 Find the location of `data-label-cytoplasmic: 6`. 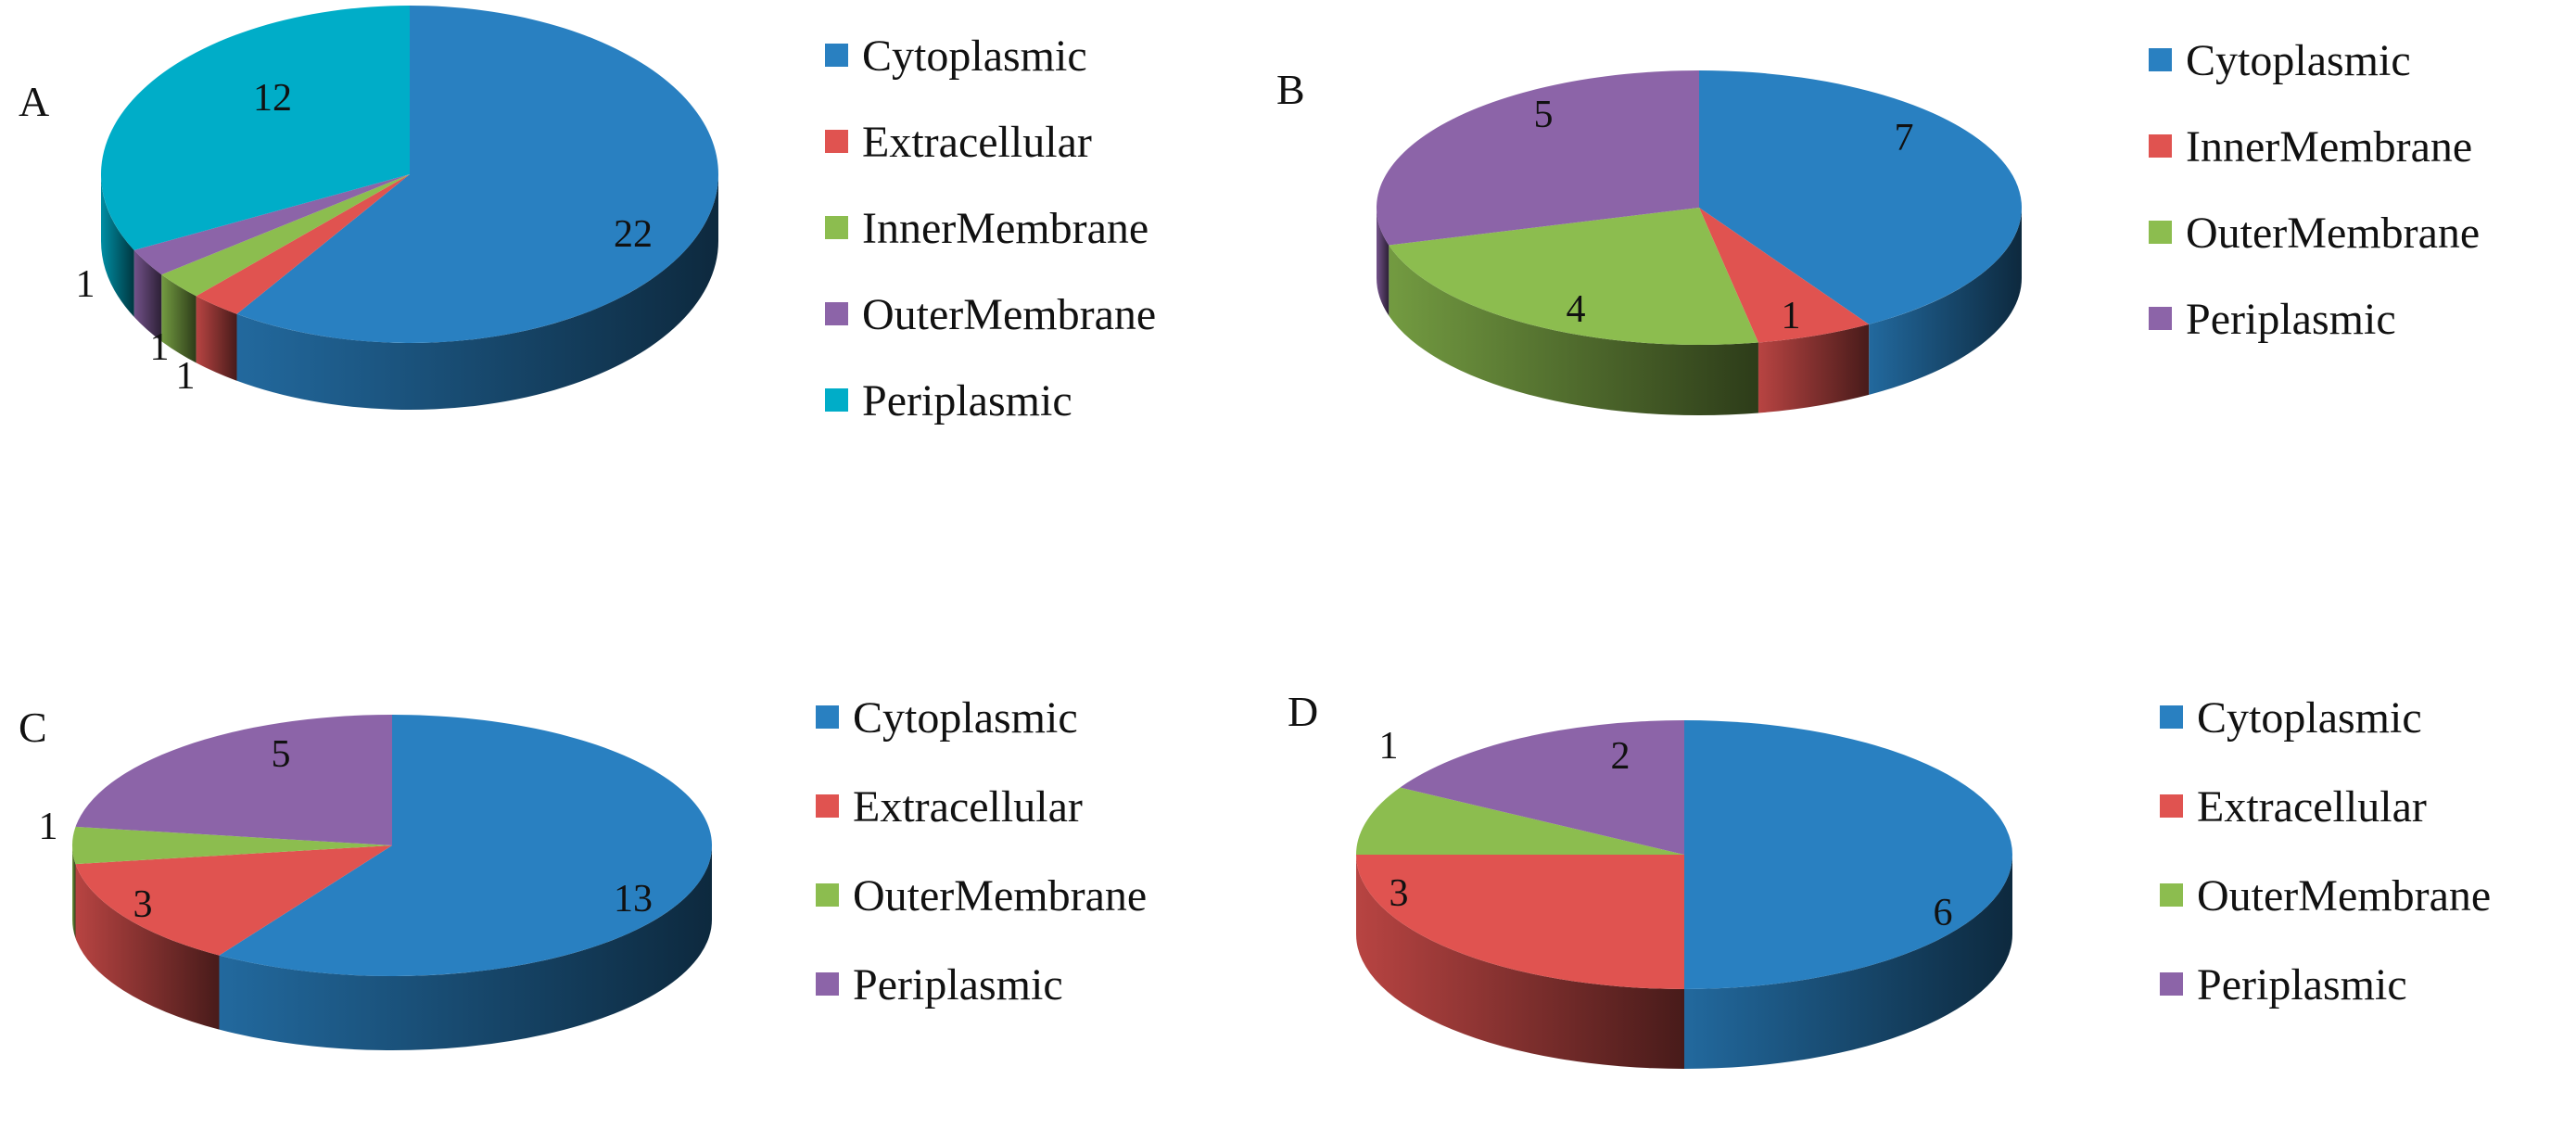

data-label-cytoplasmic: 6 is located at coordinates (1943, 913).